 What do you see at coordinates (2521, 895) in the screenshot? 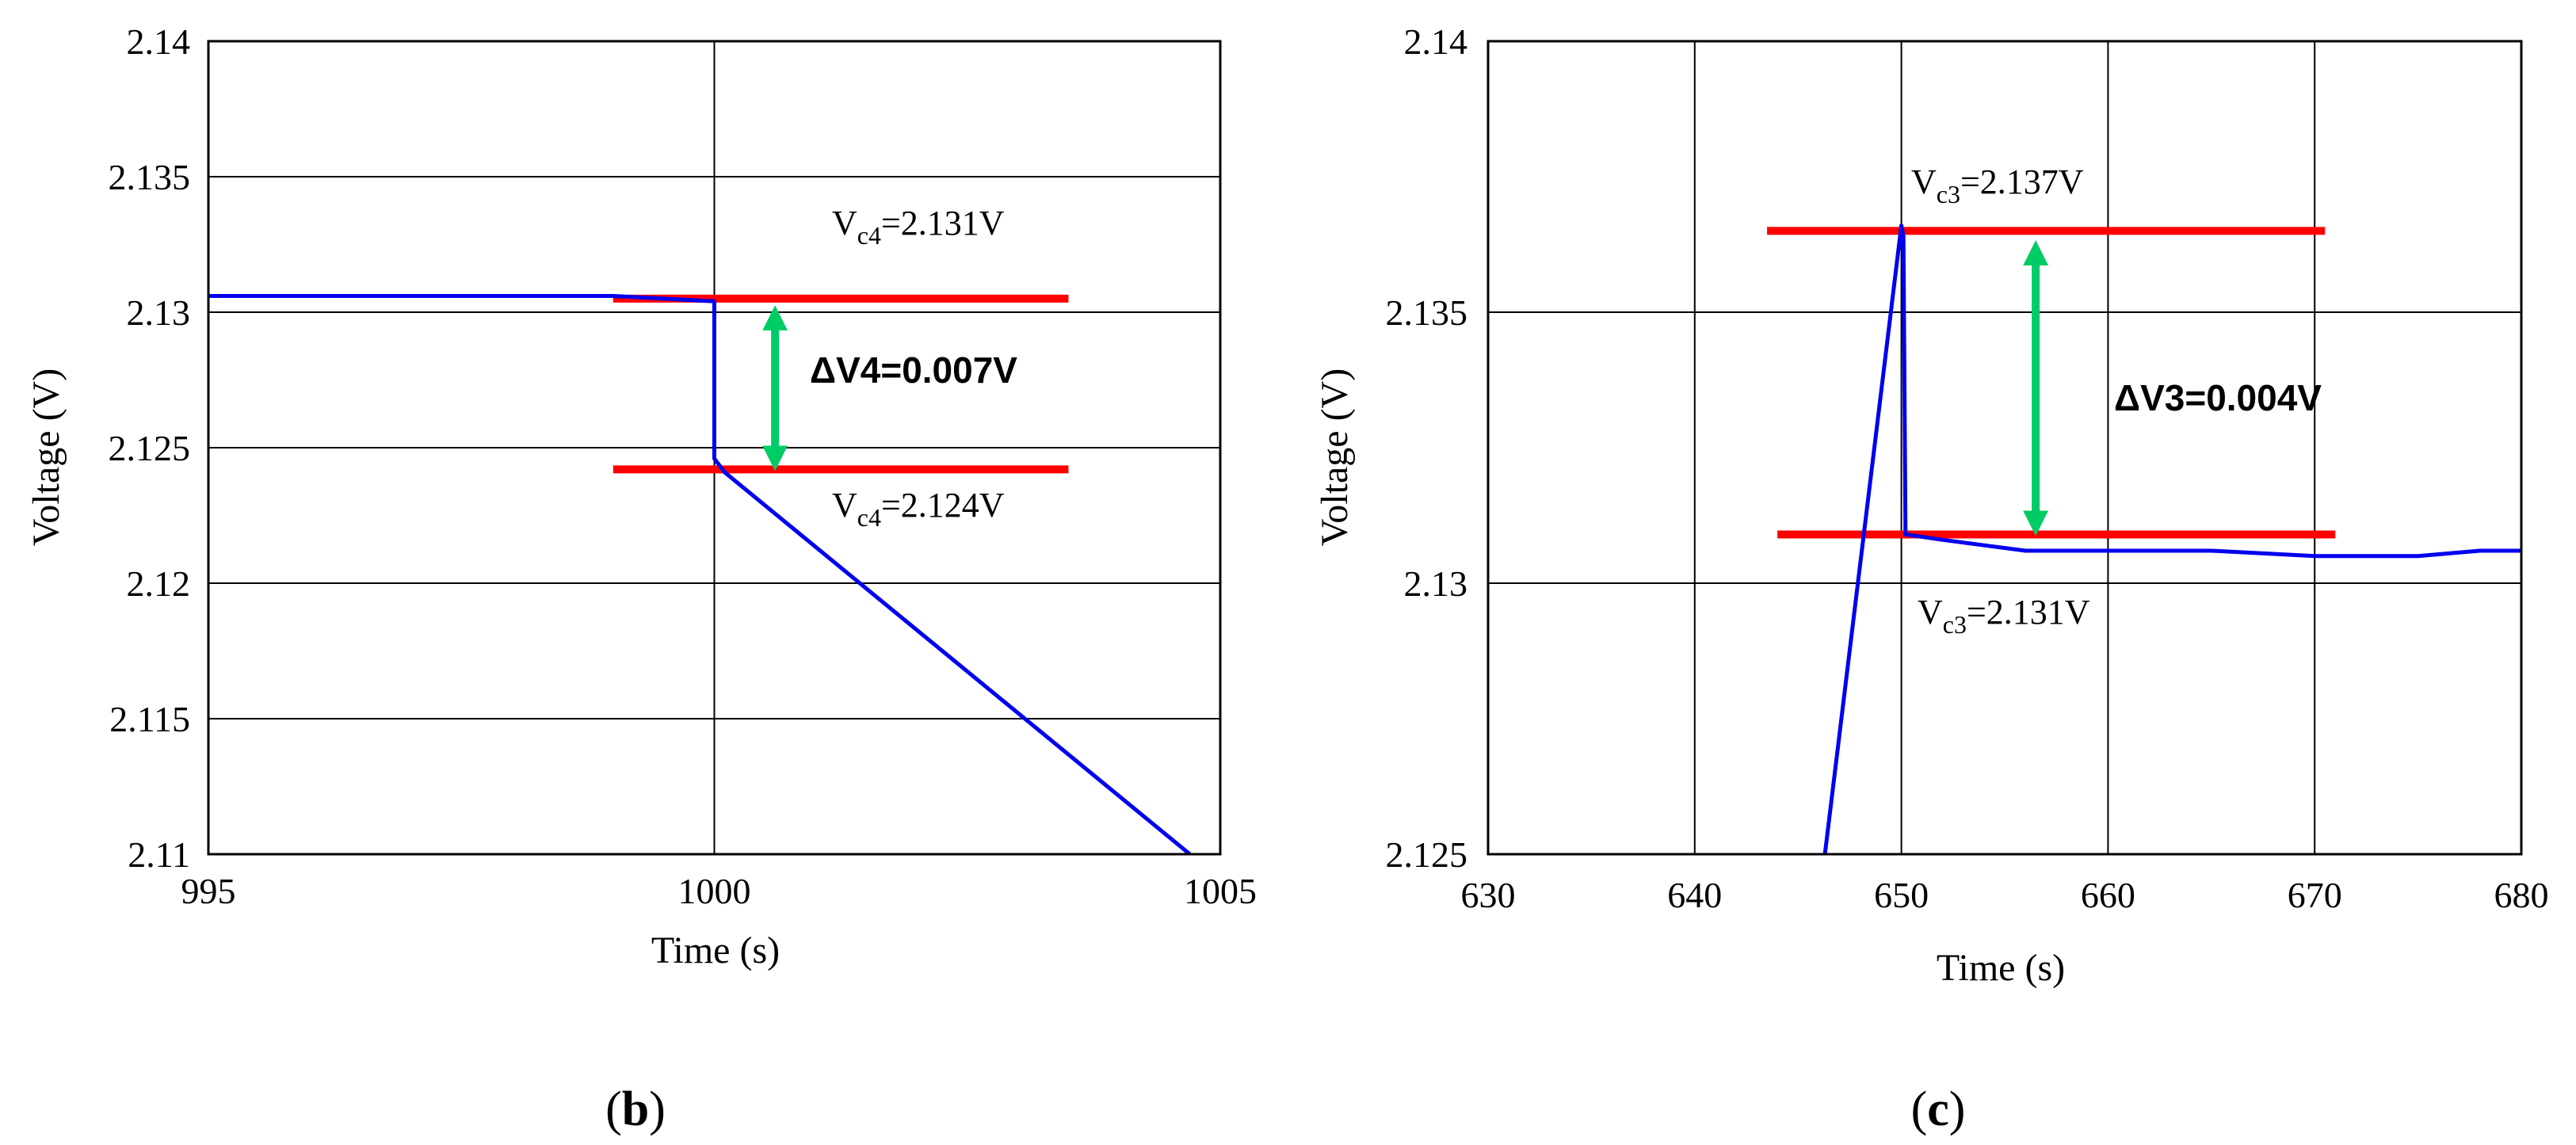
I see `x-tick-label: 680` at bounding box center [2521, 895].